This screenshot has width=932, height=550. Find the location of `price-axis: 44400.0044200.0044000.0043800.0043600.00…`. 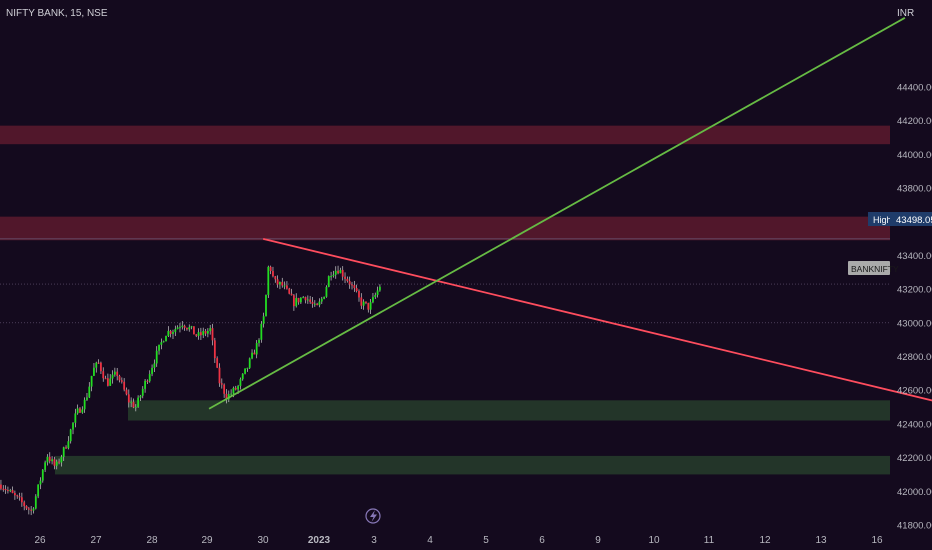

price-axis: 44400.0044200.0044000.0043800.0043600.00… is located at coordinates (914, 306).